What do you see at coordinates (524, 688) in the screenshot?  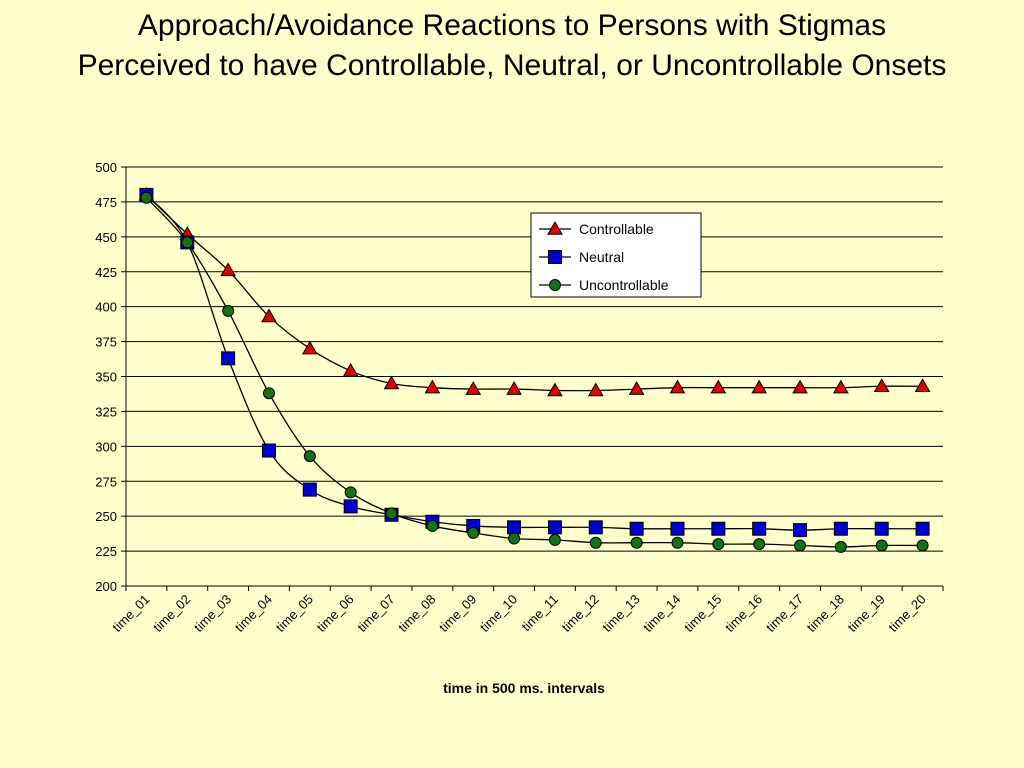 I see `x-axis-label: time in 500 ms. intervals` at bounding box center [524, 688].